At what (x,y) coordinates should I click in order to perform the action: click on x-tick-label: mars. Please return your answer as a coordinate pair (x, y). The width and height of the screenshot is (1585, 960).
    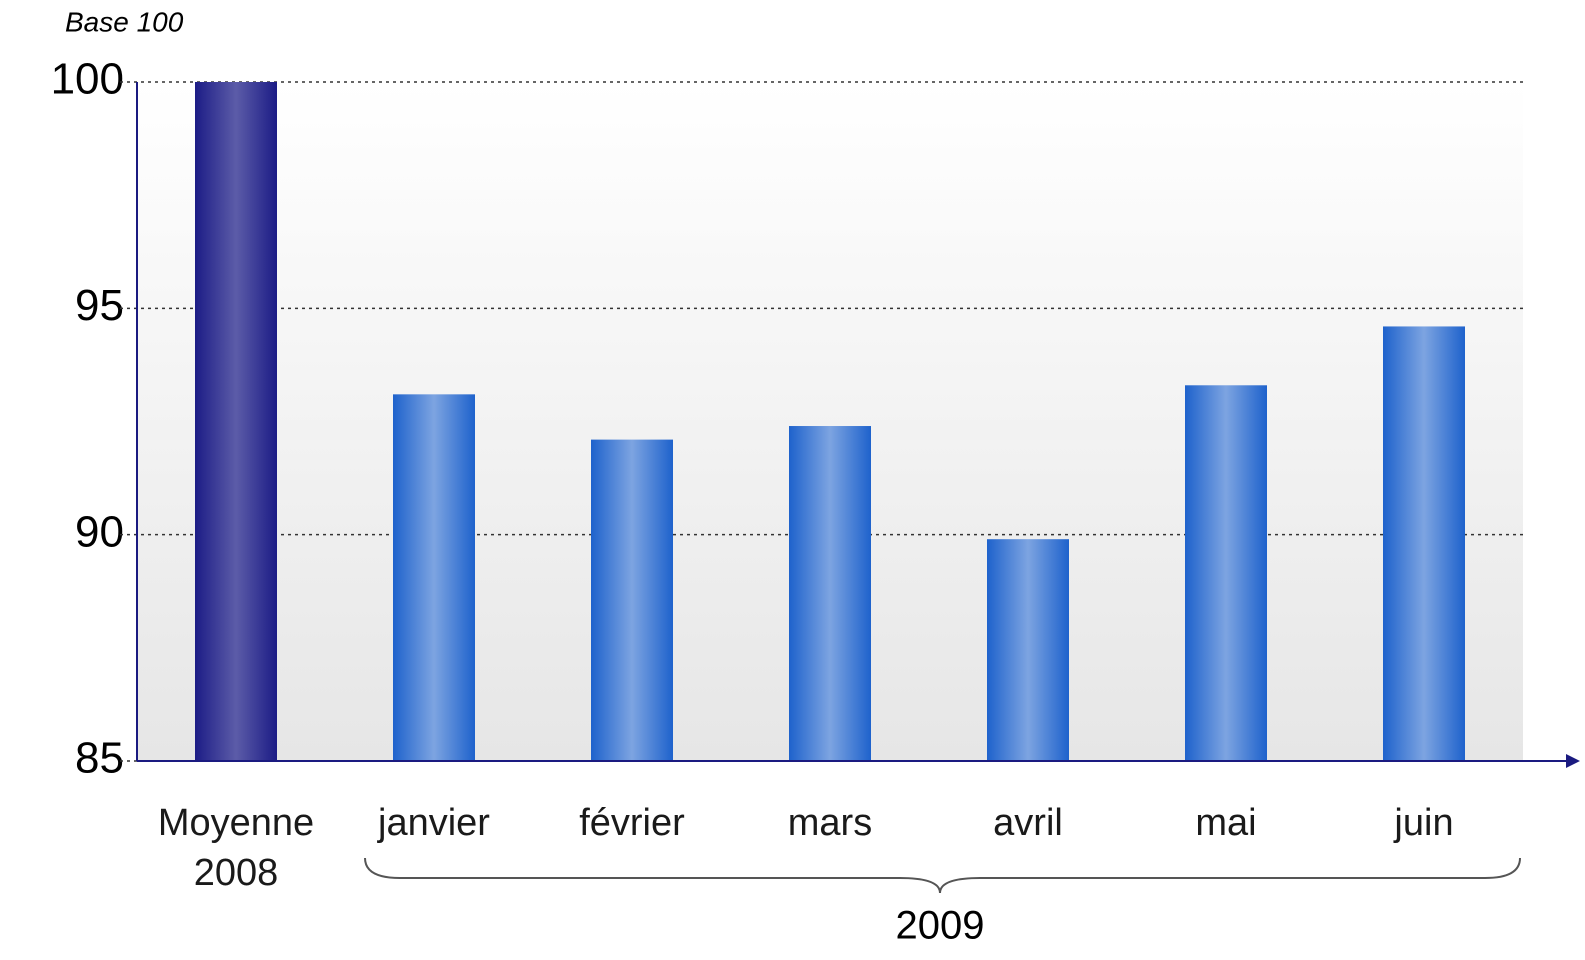
    Looking at the image, I should click on (830, 823).